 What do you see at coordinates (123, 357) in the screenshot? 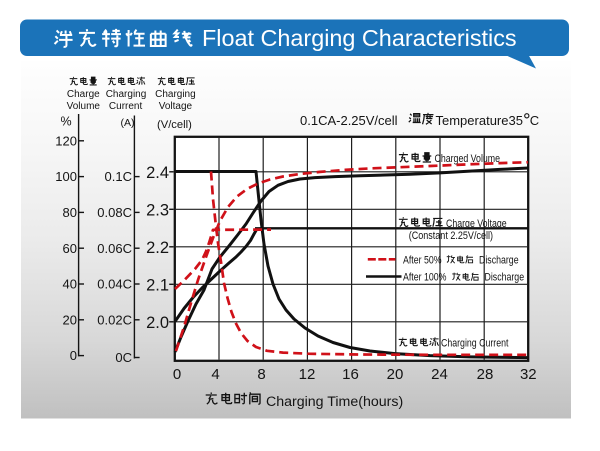
I see `svg-text: 0C` at bounding box center [123, 357].